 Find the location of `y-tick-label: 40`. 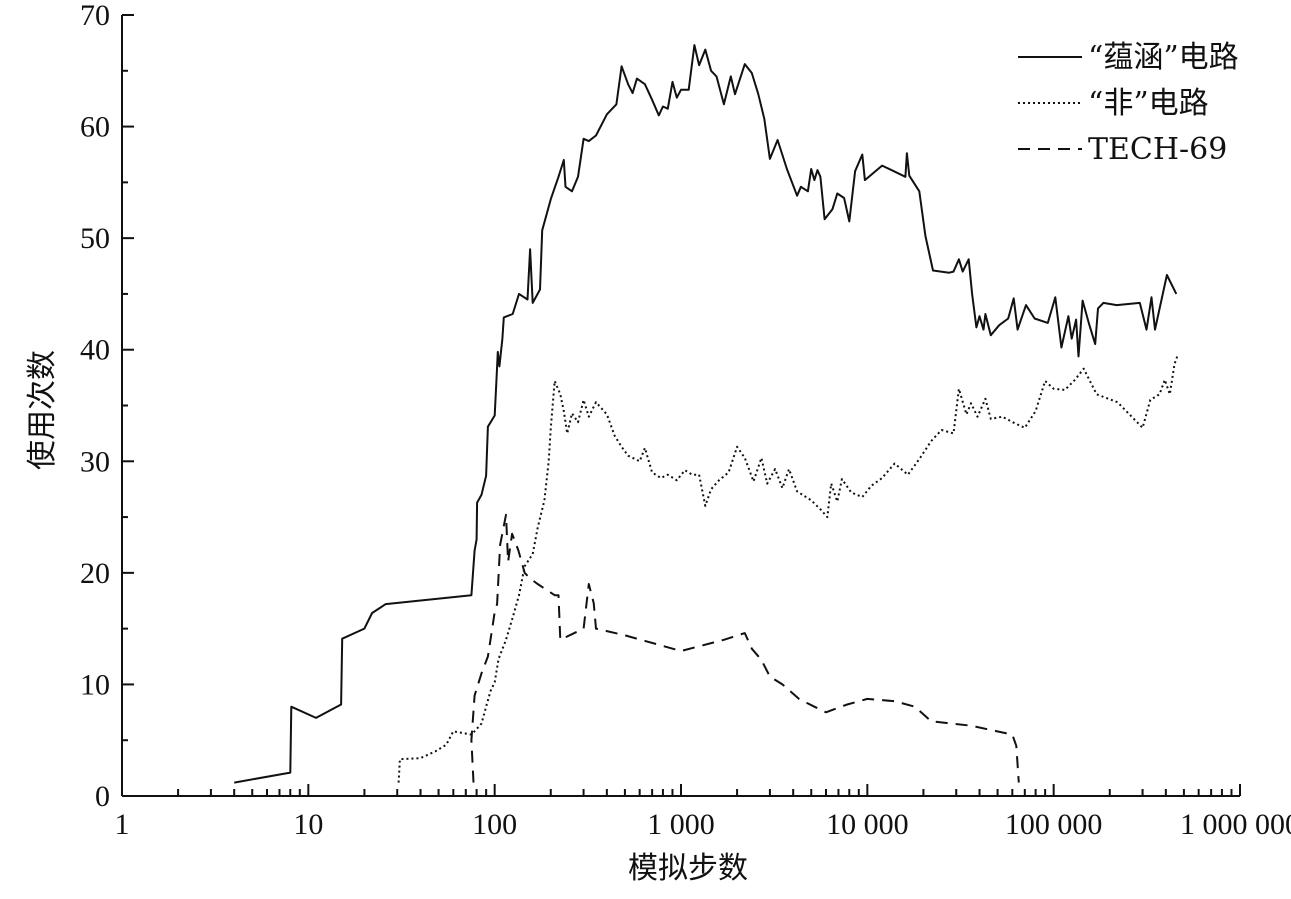

y-tick-label: 40 is located at coordinates (95, 350).